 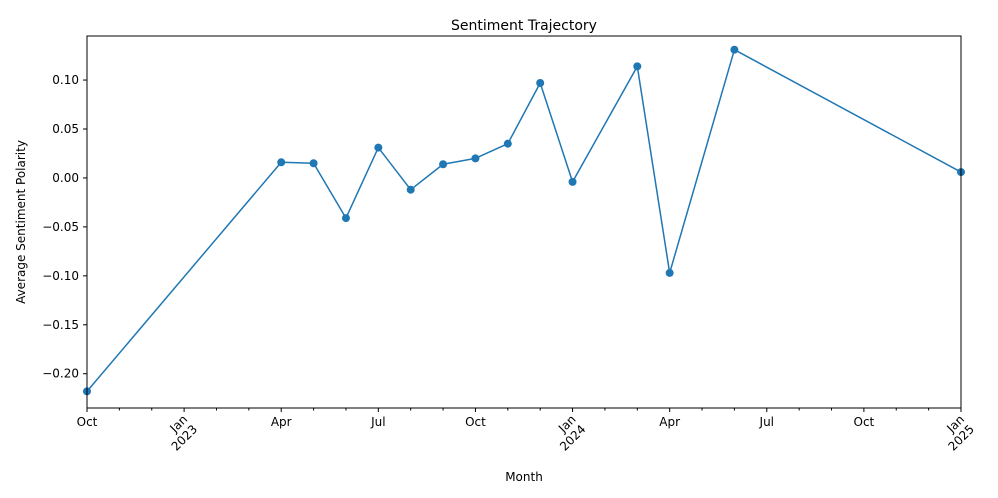 I want to click on y-axis-label: Average Sentiment Polarity, so click(x=21, y=222).